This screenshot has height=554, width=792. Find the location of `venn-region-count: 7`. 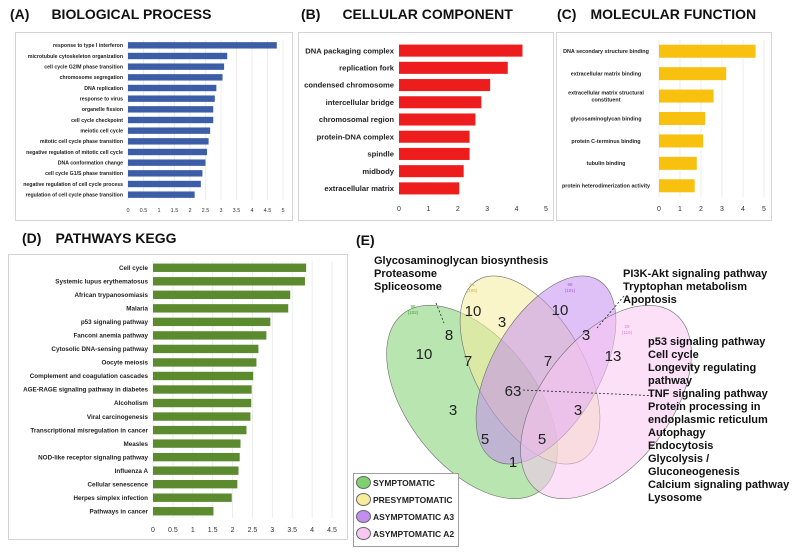

venn-region-count: 7 is located at coordinates (468, 361).